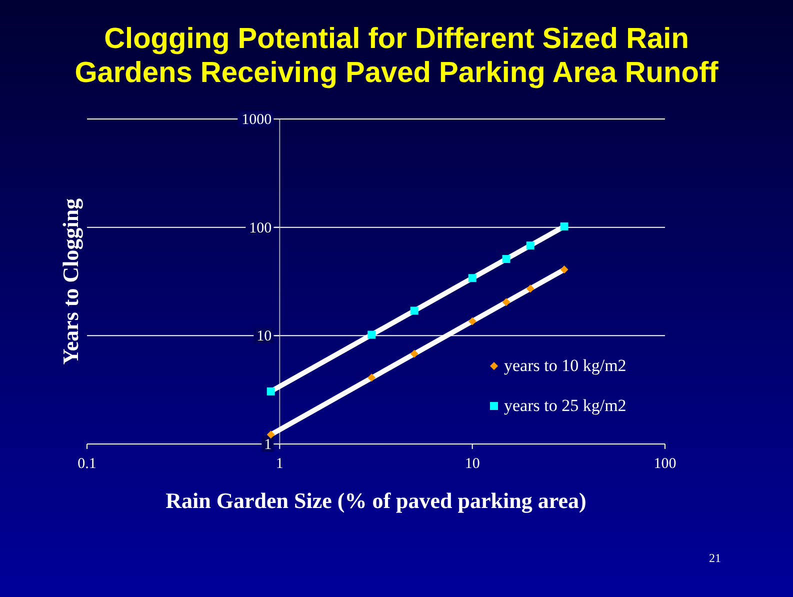 Image resolution: width=793 pixels, height=597 pixels. I want to click on y-tick-label: 1, so click(268, 445).